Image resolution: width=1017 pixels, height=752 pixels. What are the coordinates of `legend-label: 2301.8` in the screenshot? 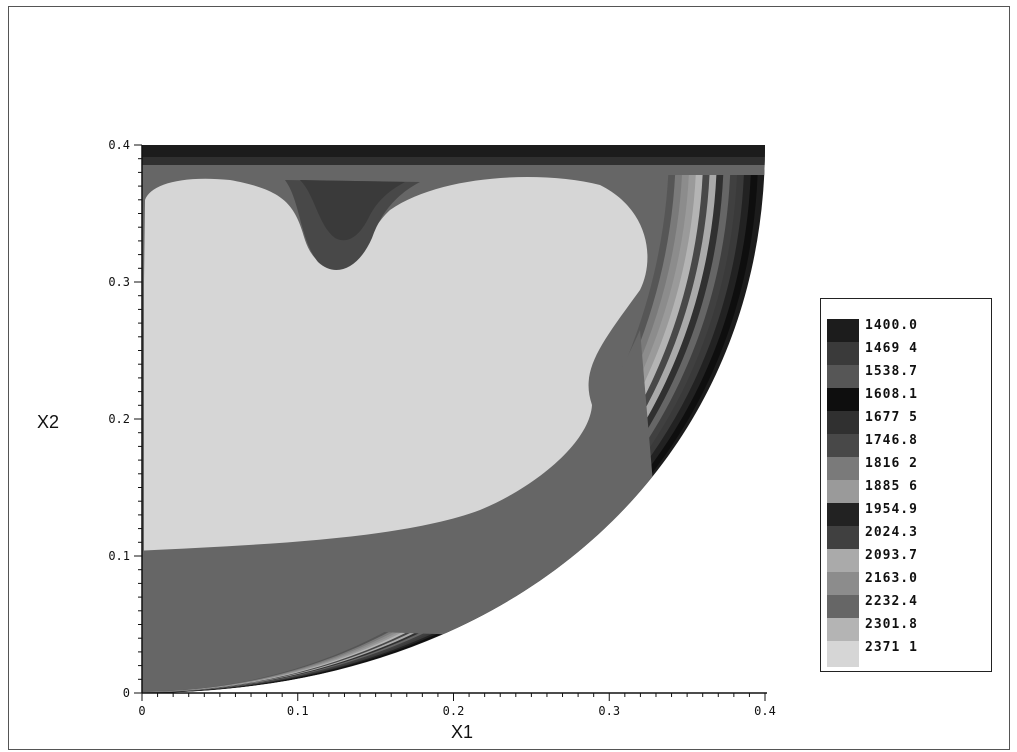 It's located at (891, 624).